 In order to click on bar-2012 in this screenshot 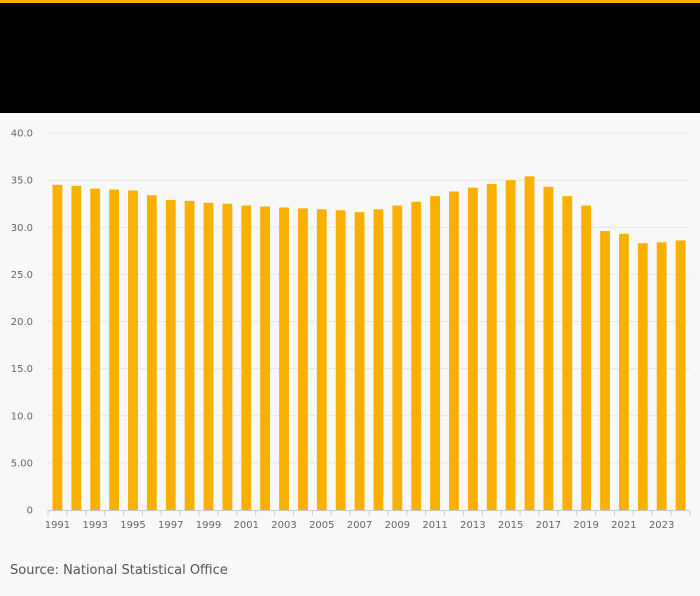, I will do `click(454, 350)`.